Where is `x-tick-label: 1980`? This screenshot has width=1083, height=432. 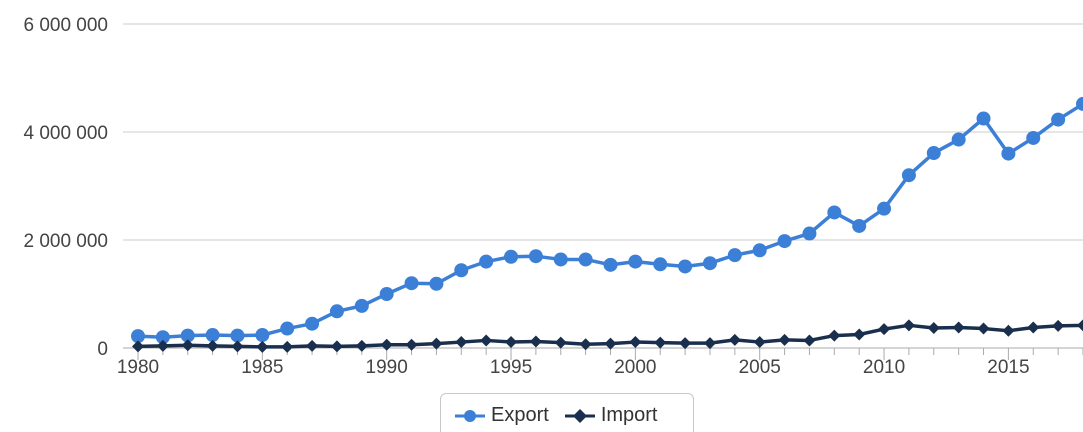 x-tick-label: 1980 is located at coordinates (138, 367).